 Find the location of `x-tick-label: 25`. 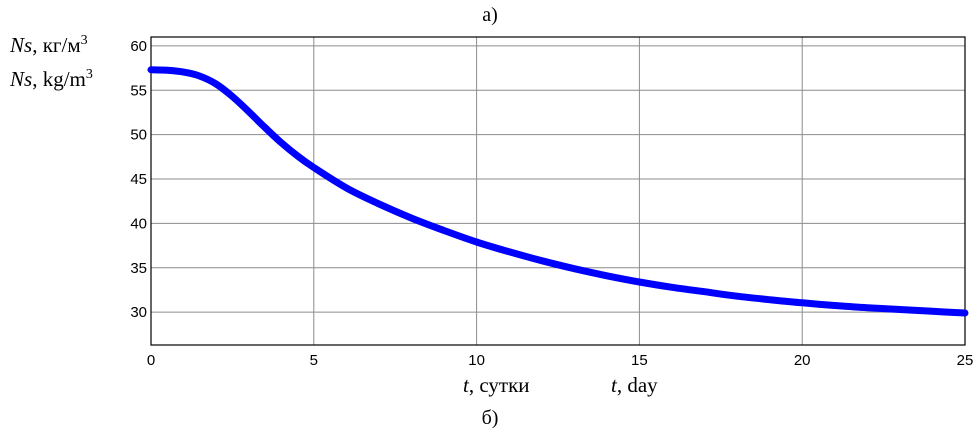

x-tick-label: 25 is located at coordinates (965, 360).